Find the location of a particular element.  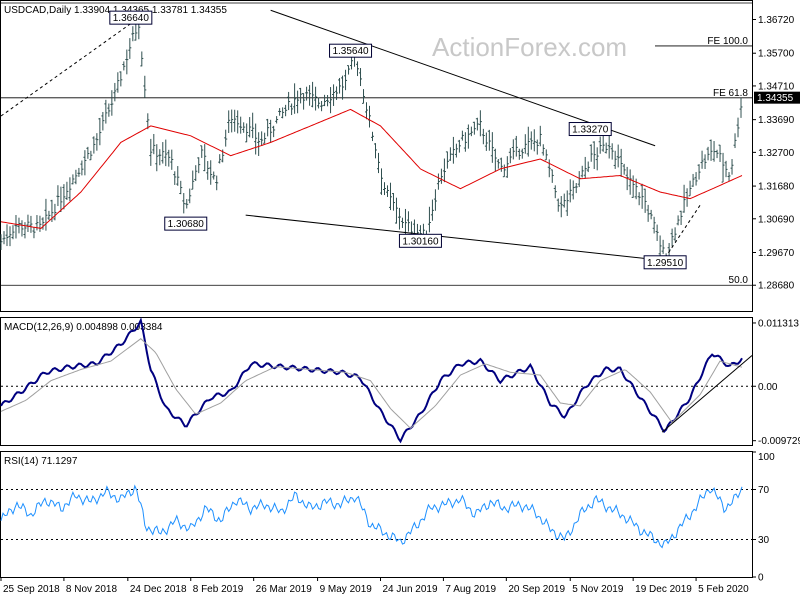

x-tick-label: 26 Mar 2019 is located at coordinates (284, 589).